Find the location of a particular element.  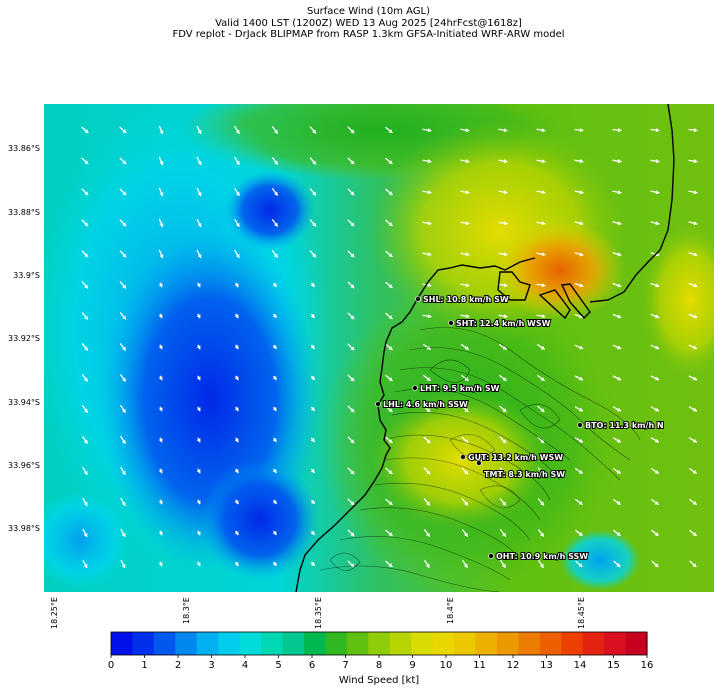

colorbar-tick-label: 6 is located at coordinates (312, 665).